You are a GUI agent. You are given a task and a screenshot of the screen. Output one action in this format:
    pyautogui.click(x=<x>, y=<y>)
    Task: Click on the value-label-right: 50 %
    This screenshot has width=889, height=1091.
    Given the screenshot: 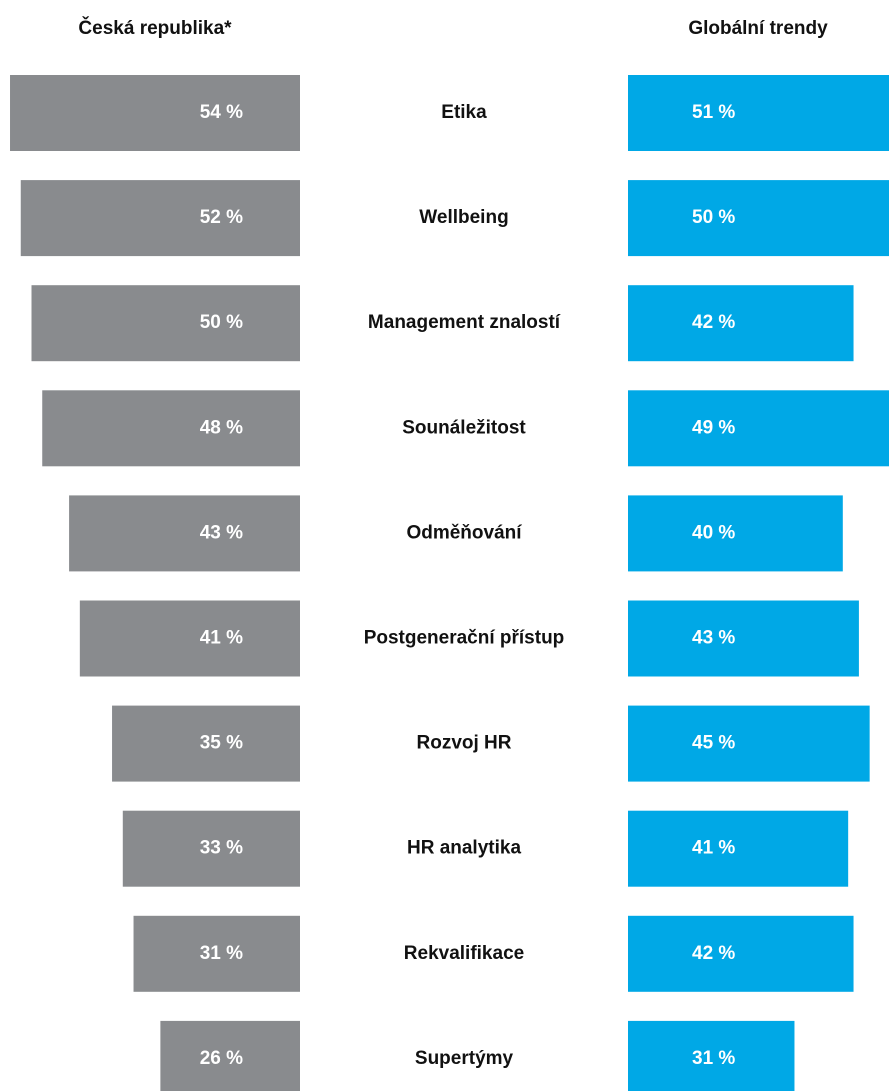 What is the action you would take?
    pyautogui.click(x=713, y=217)
    